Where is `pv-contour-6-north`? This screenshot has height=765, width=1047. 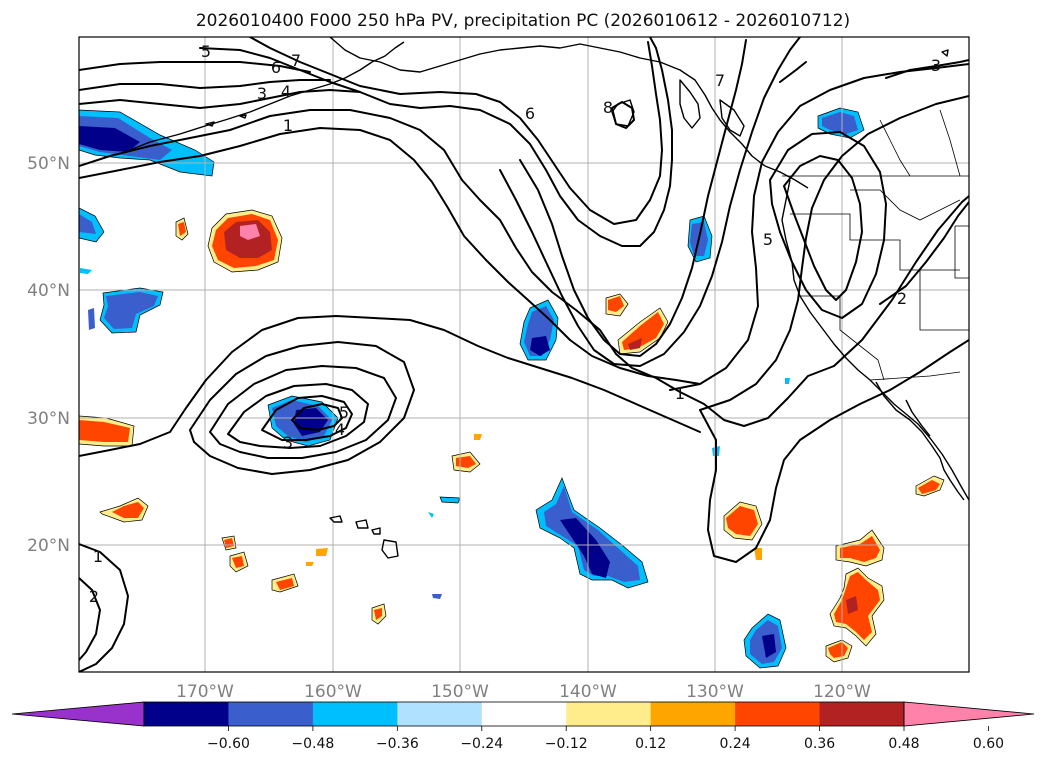 pv-contour-6-north is located at coordinates (436, 142).